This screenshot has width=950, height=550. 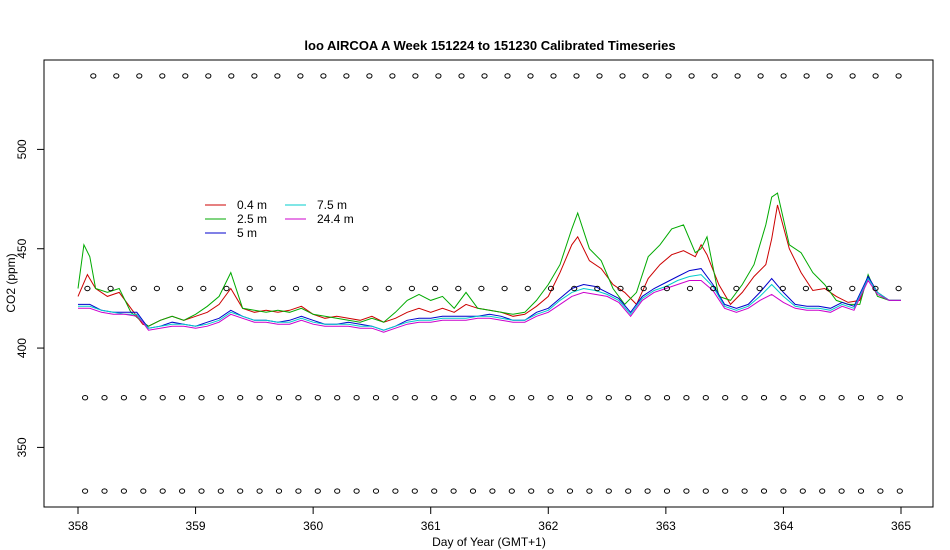 I want to click on x-axis-label: Day of Year (GMT+1), so click(x=489, y=542).